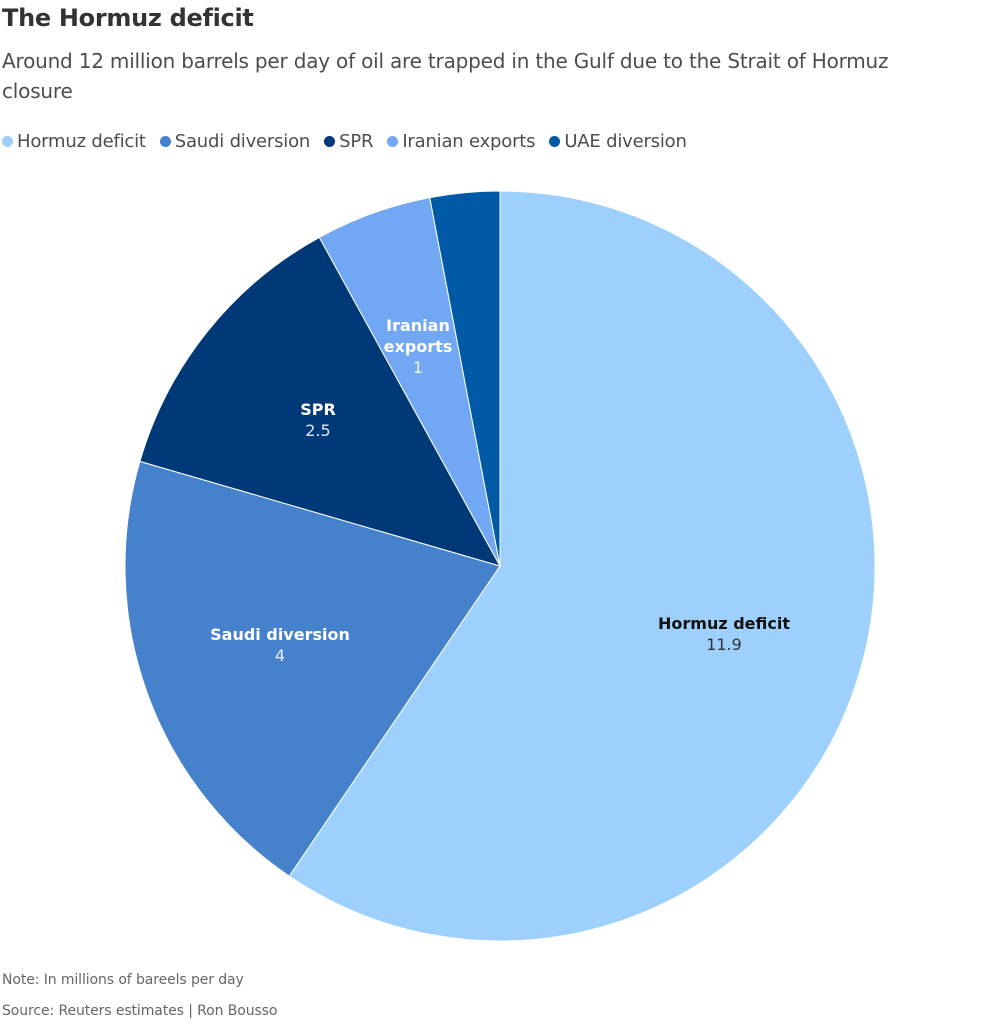 The width and height of the screenshot is (1001, 1024). I want to click on slice-label-value: 2.5, so click(318, 430).